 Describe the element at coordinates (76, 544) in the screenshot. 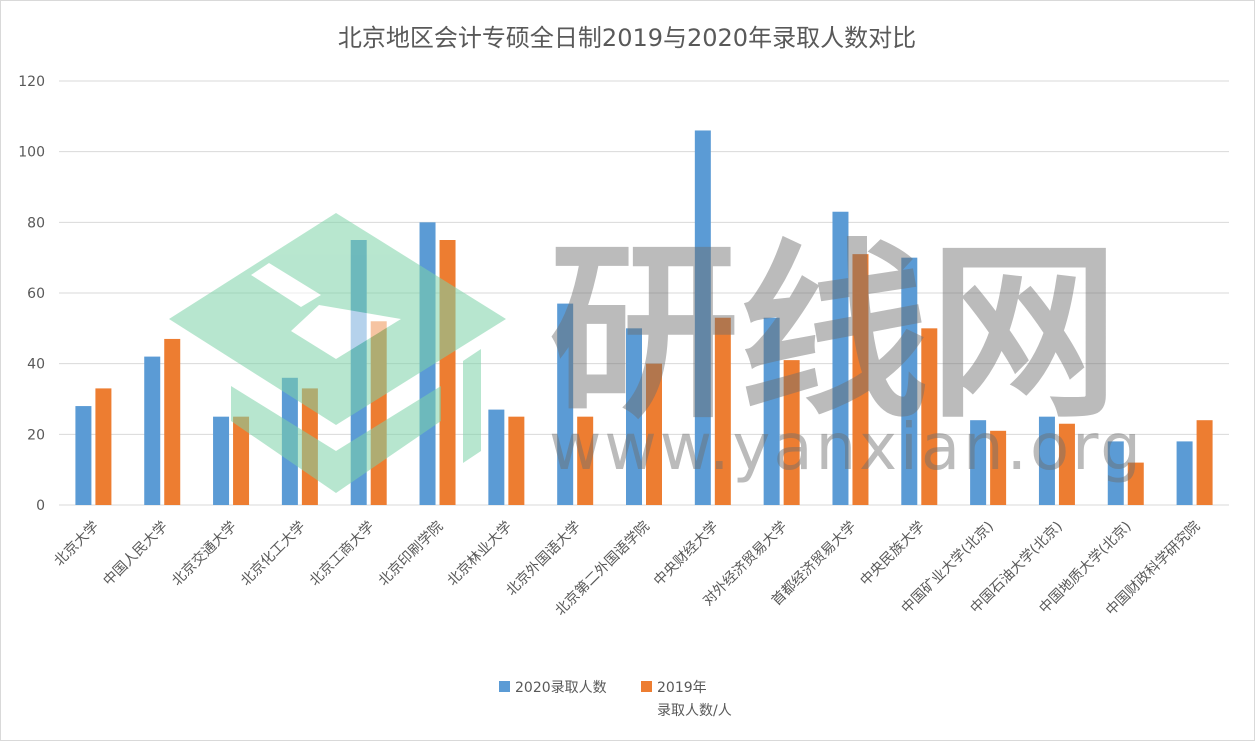

I see `x-category-label: 北京大学` at that location.